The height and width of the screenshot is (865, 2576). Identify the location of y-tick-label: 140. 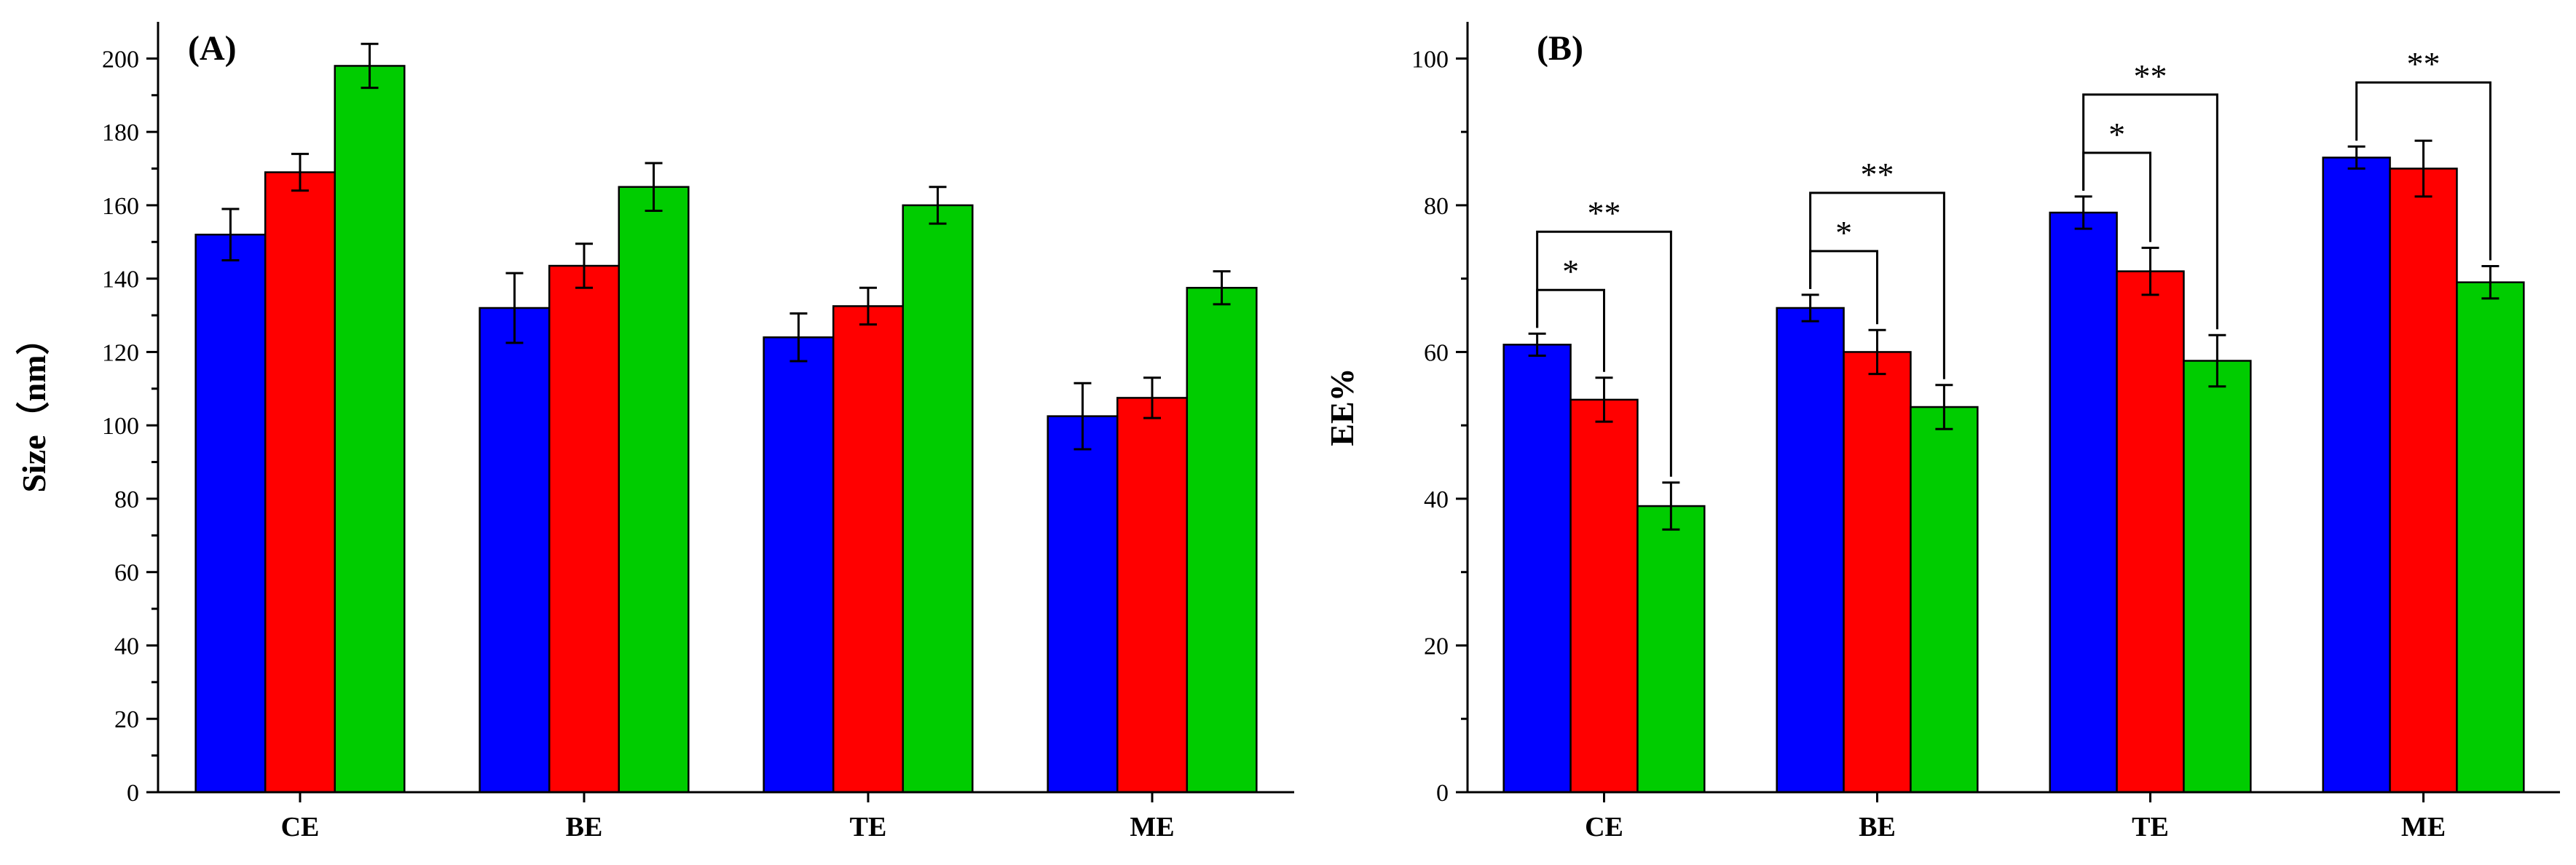
(120, 279).